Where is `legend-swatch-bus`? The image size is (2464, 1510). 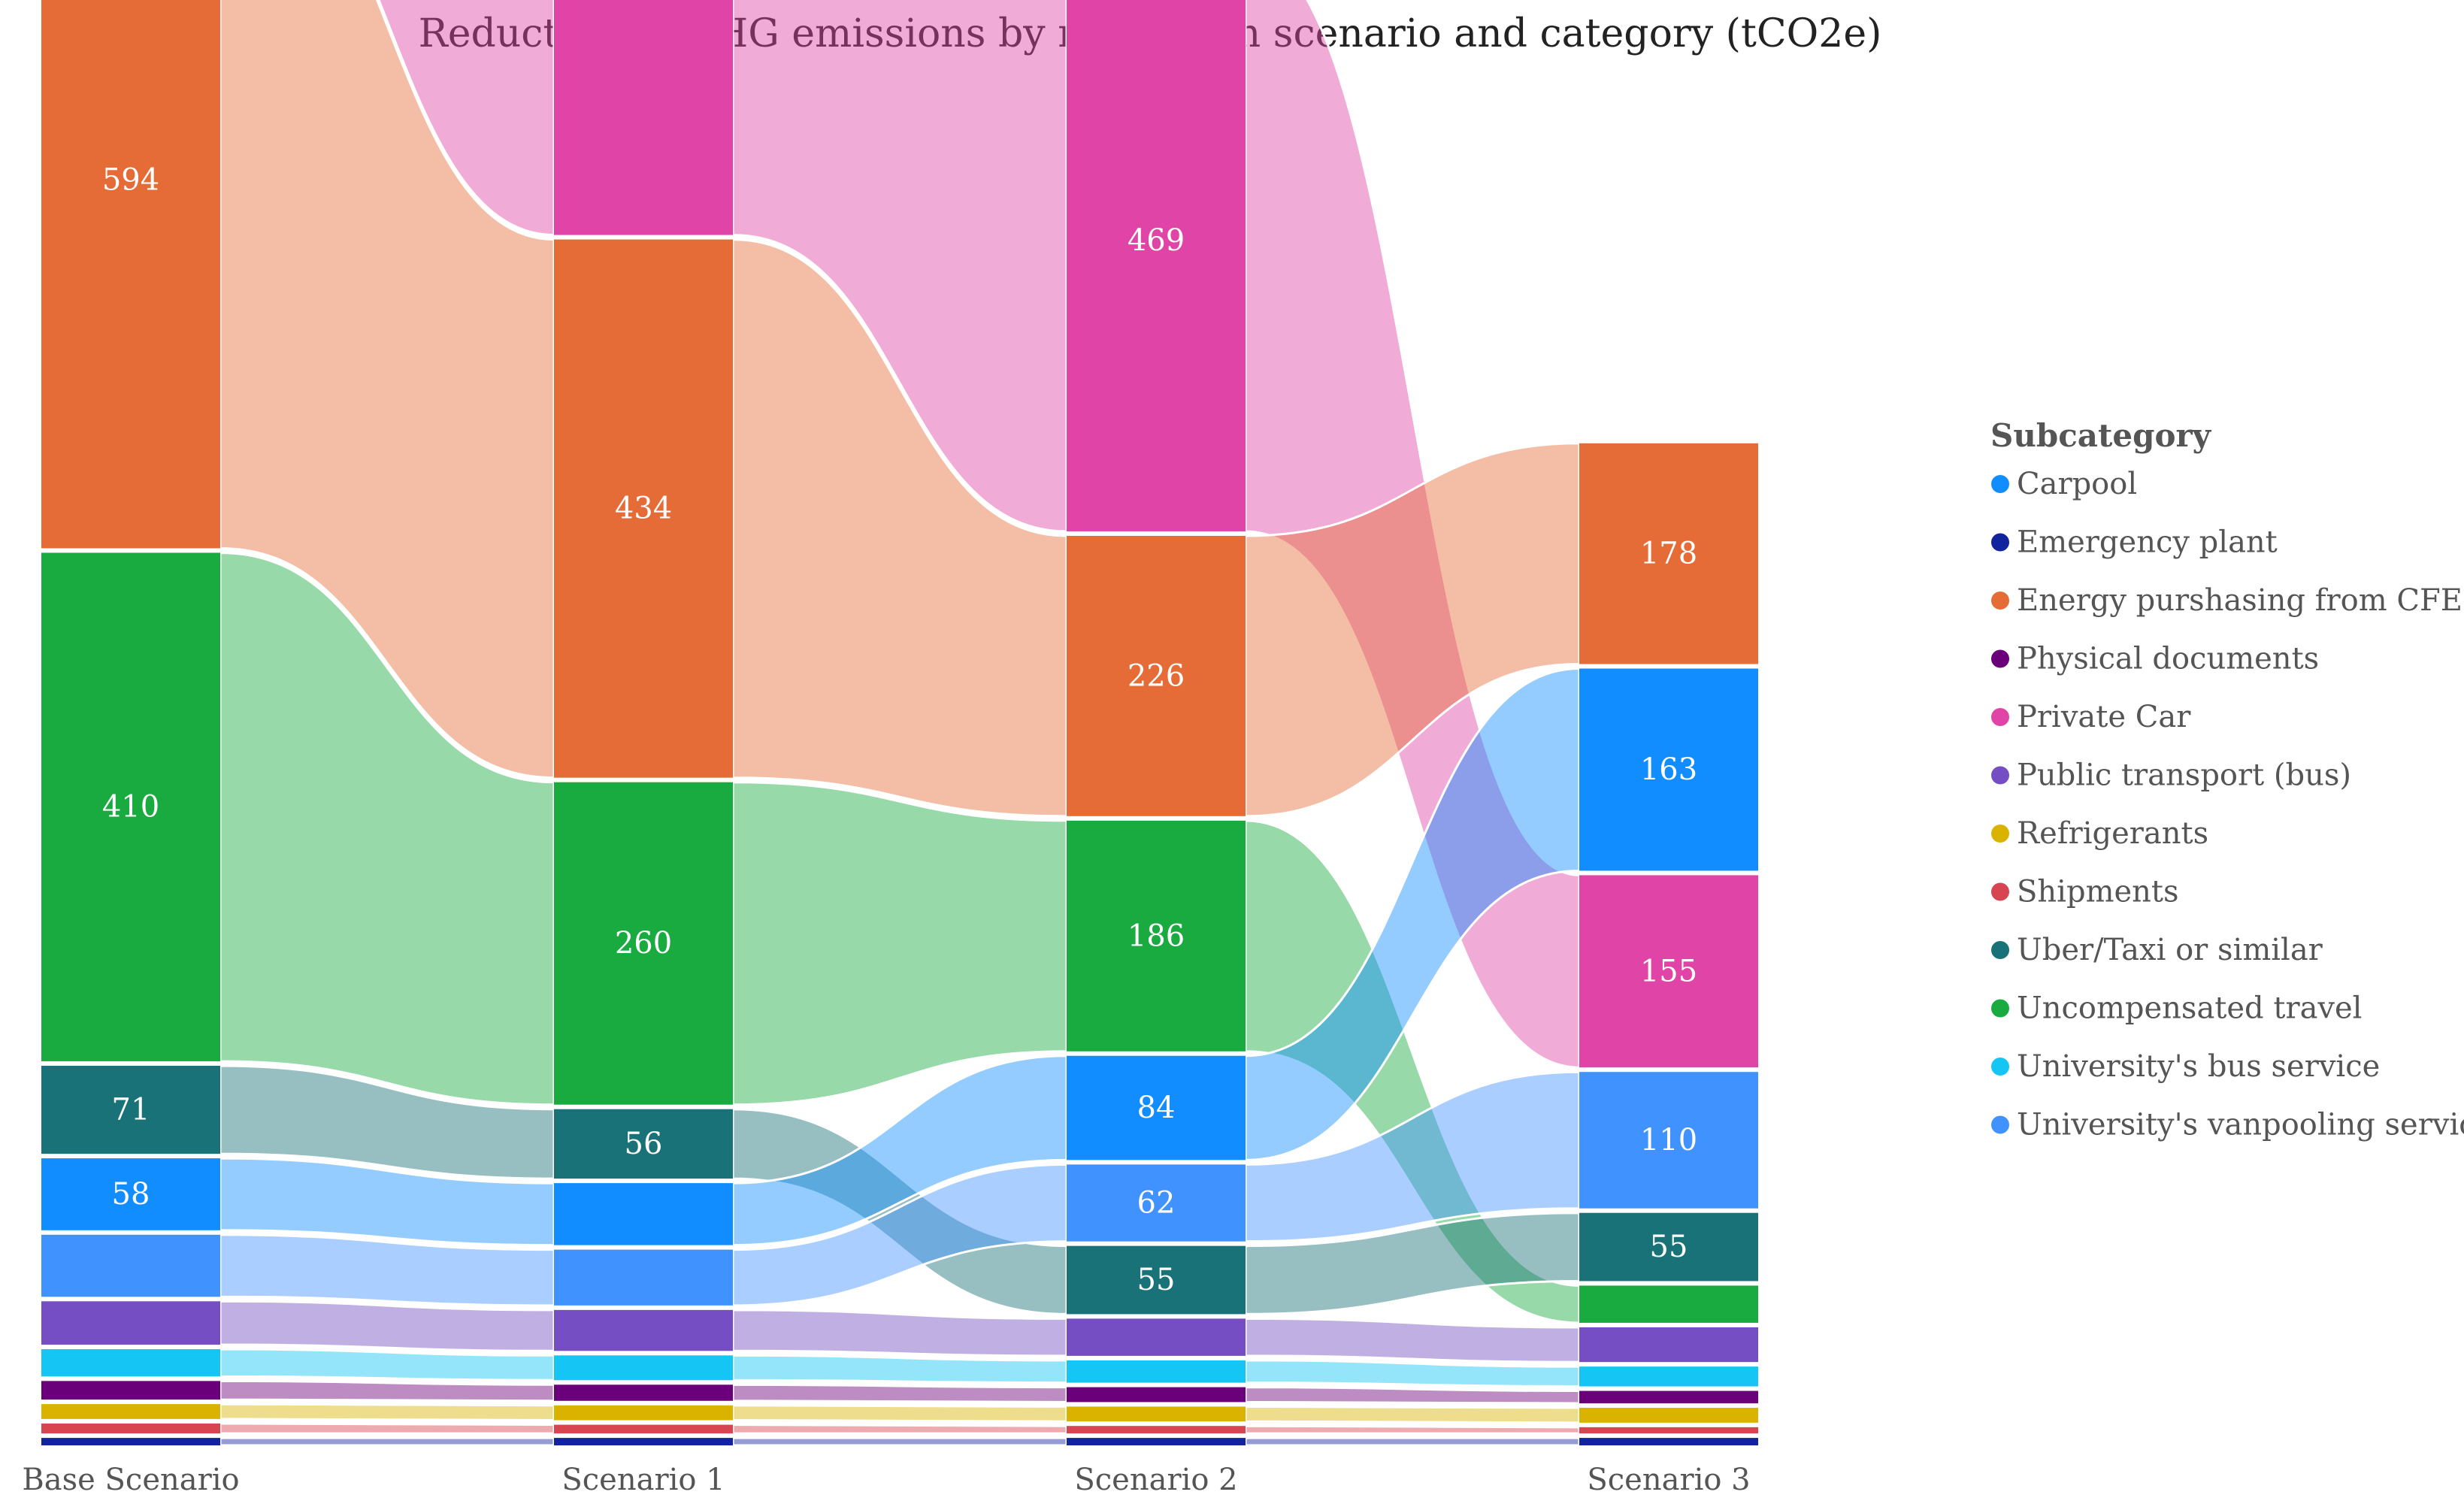 legend-swatch-bus is located at coordinates (2000, 775).